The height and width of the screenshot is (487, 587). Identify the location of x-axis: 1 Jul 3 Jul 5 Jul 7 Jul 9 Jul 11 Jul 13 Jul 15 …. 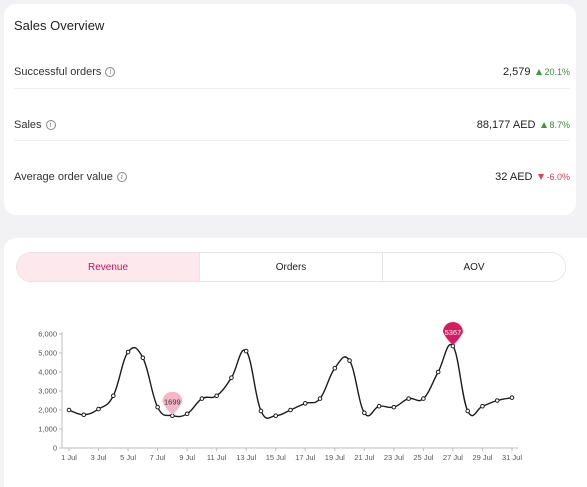
(291, 454).